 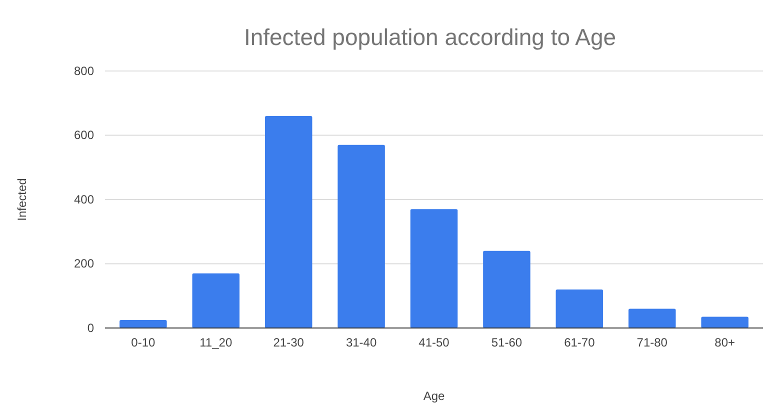 What do you see at coordinates (434, 396) in the screenshot?
I see `x-axis-title: Age` at bounding box center [434, 396].